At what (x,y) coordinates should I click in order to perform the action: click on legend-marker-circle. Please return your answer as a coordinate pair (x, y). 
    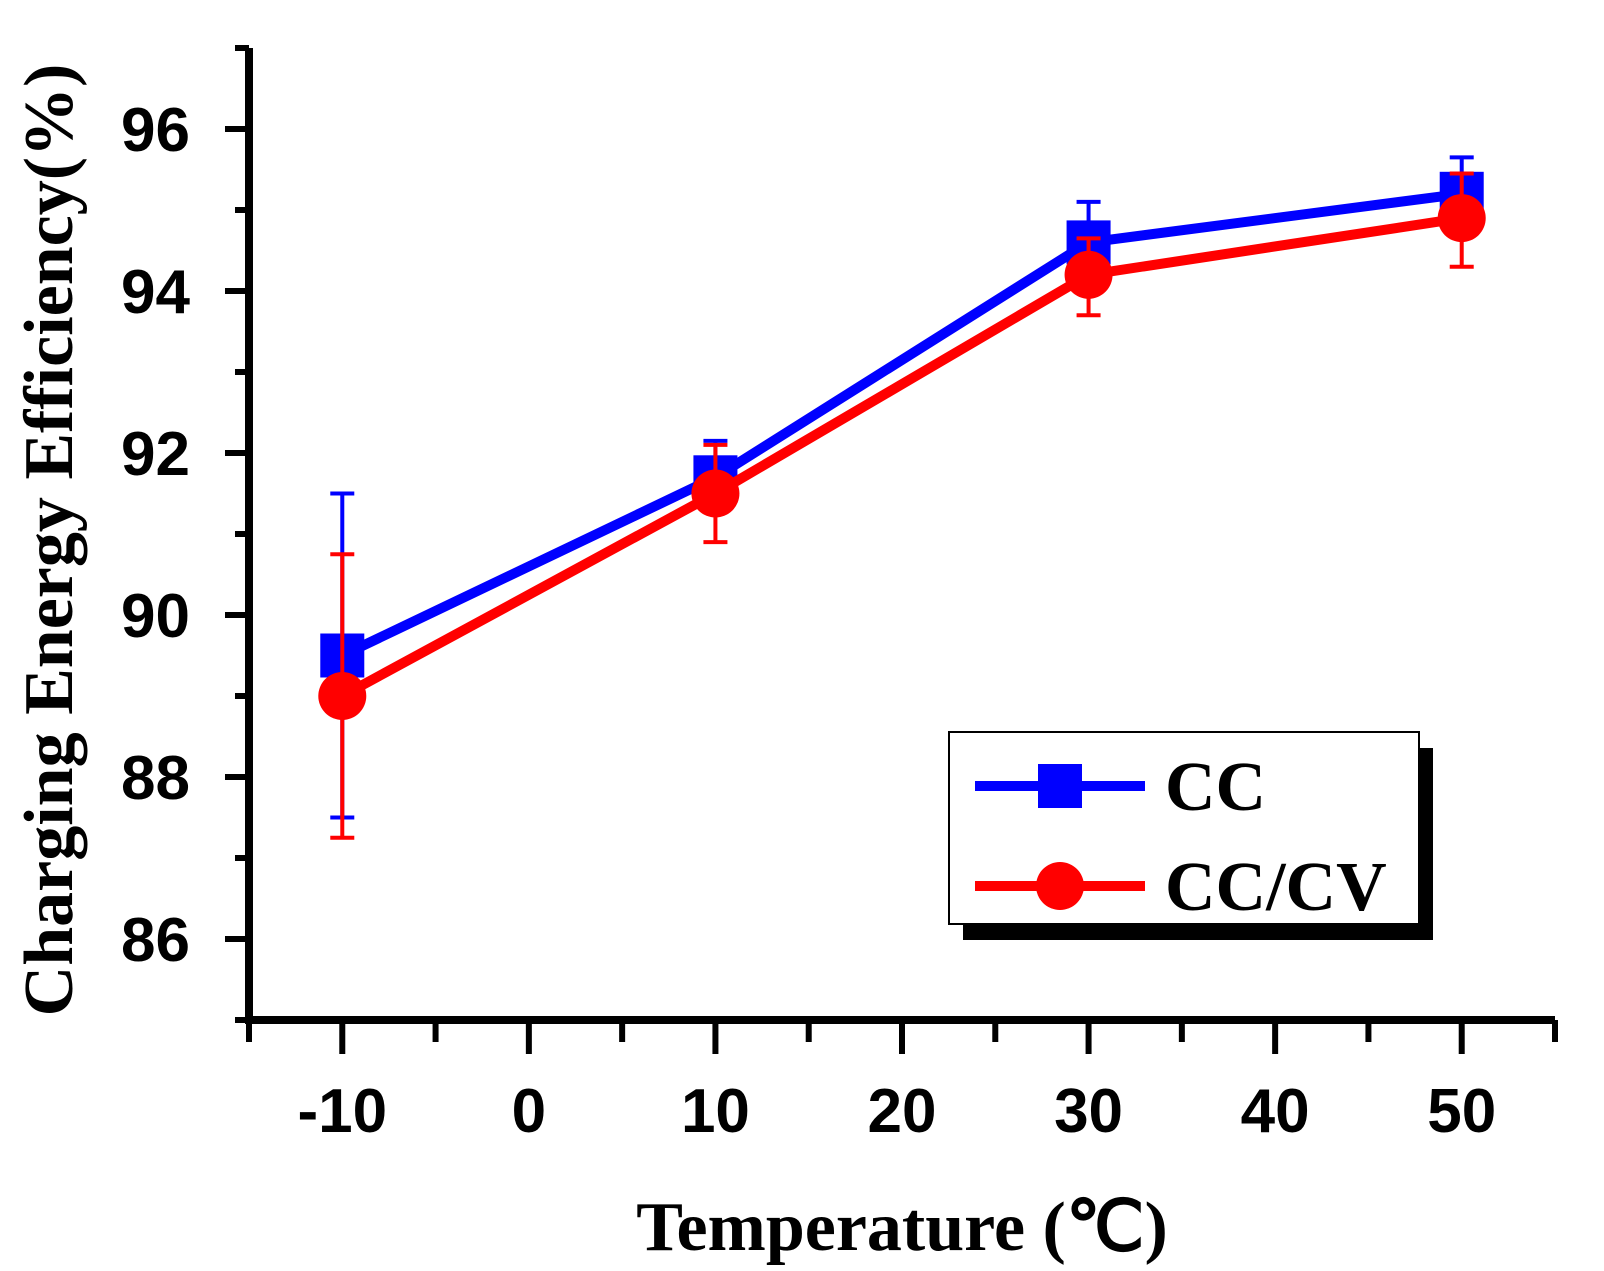
    Looking at the image, I should click on (1060, 886).